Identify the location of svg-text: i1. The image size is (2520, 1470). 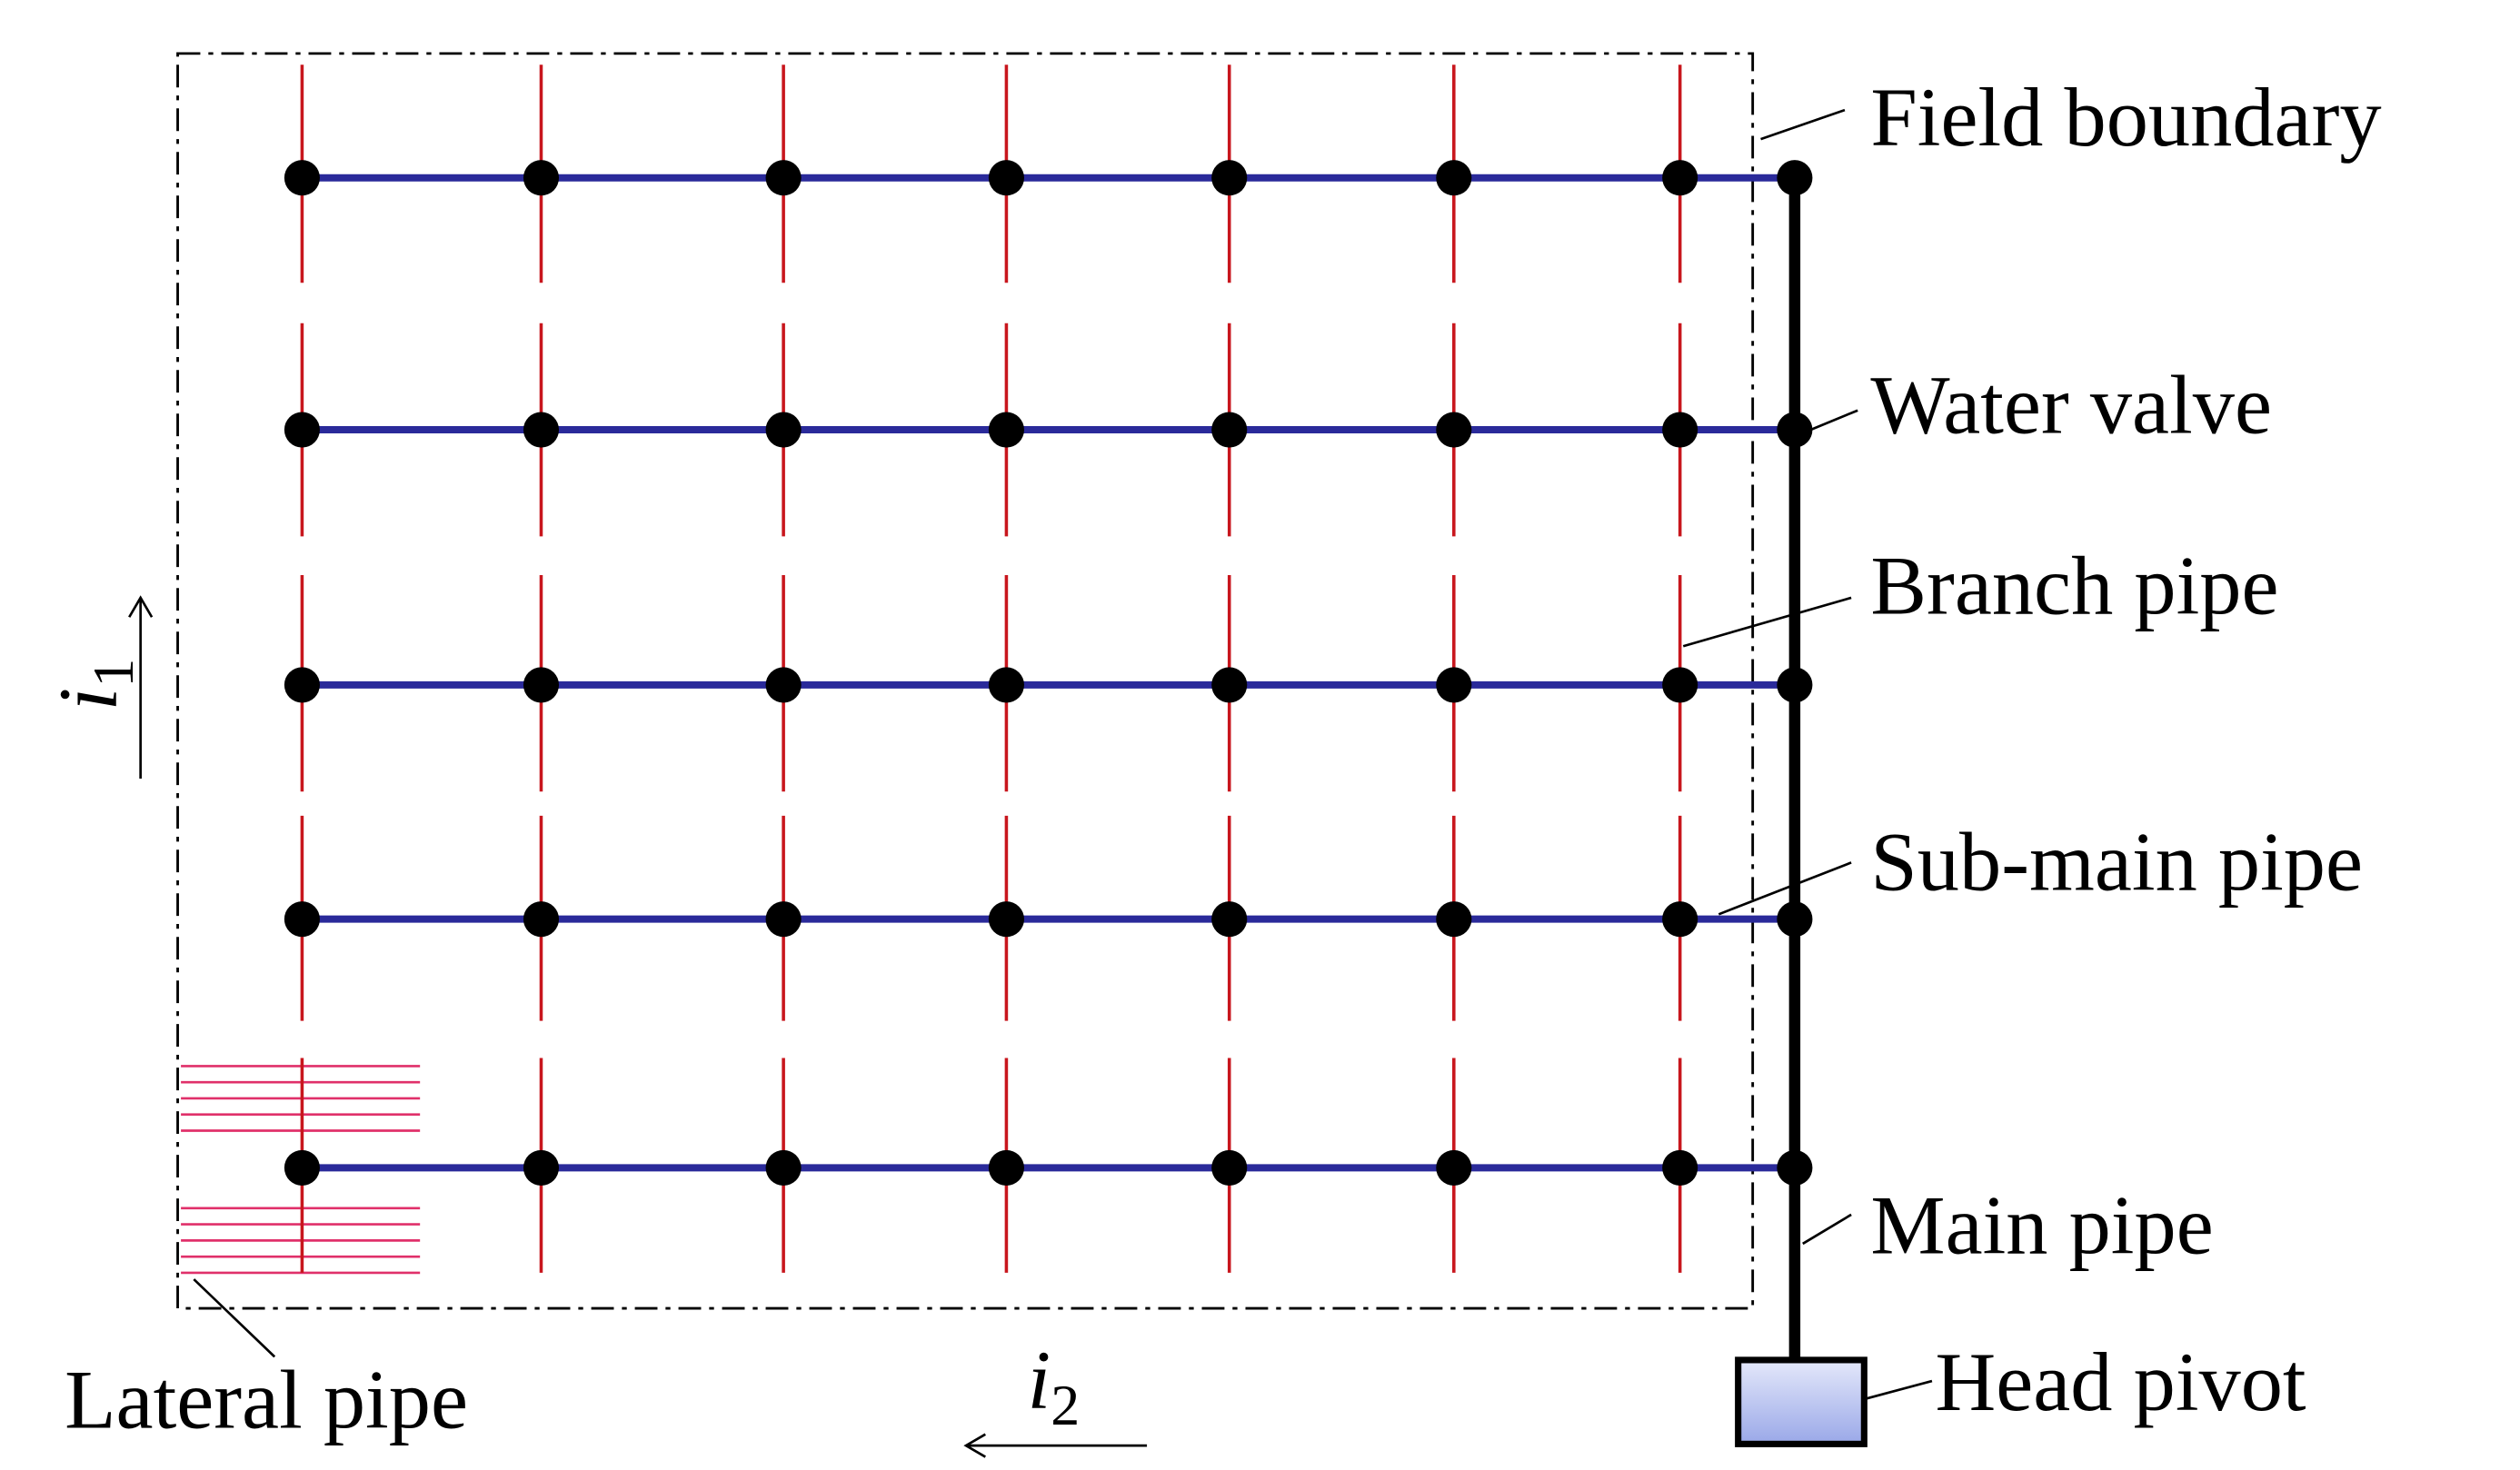
(93, 685).